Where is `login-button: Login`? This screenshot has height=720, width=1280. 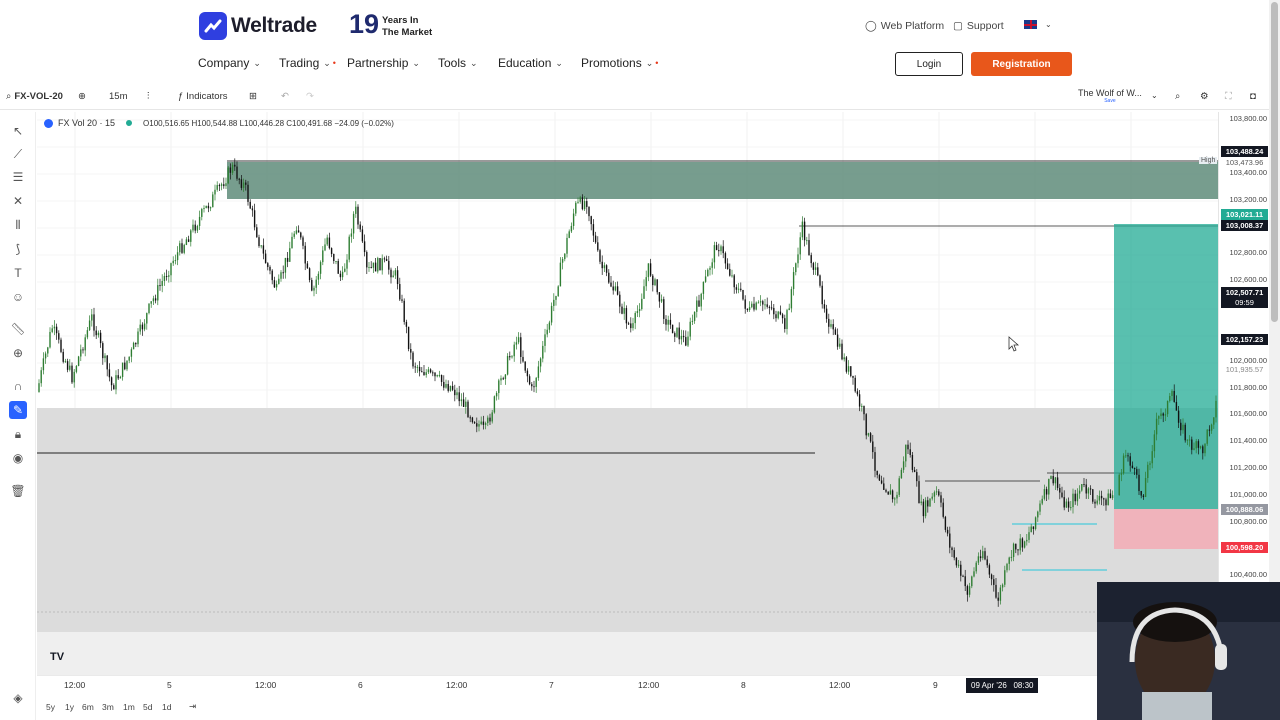
login-button: Login is located at coordinates (929, 64).